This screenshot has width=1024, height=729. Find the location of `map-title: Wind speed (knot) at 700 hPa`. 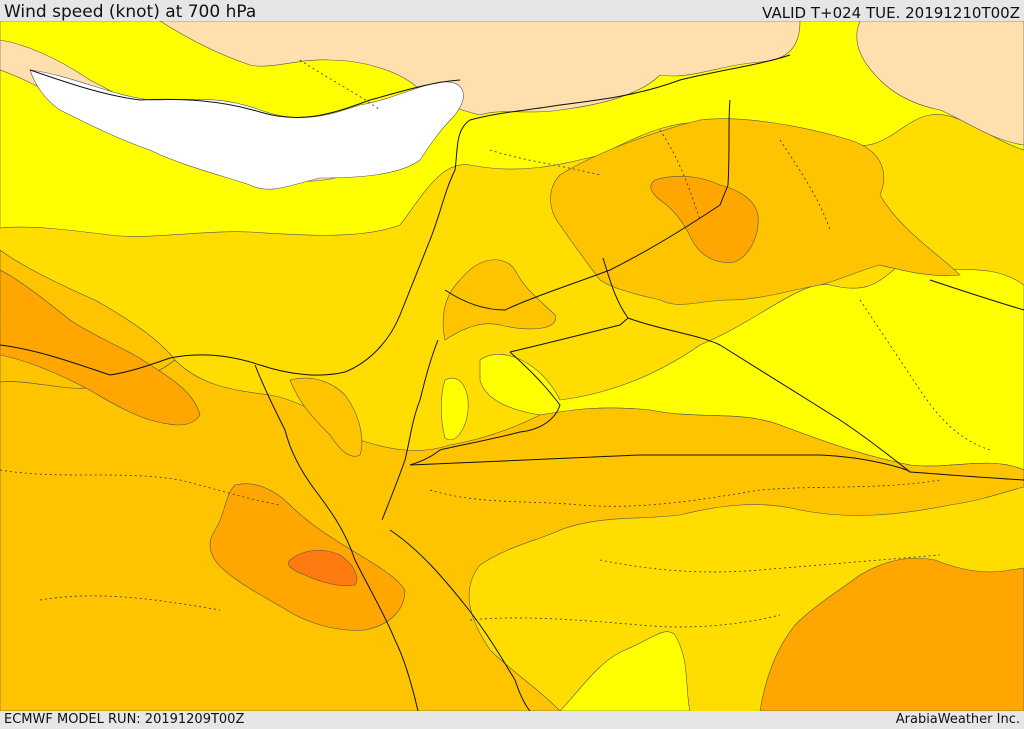

map-title: Wind speed (knot) at 700 hPa is located at coordinates (130, 12).